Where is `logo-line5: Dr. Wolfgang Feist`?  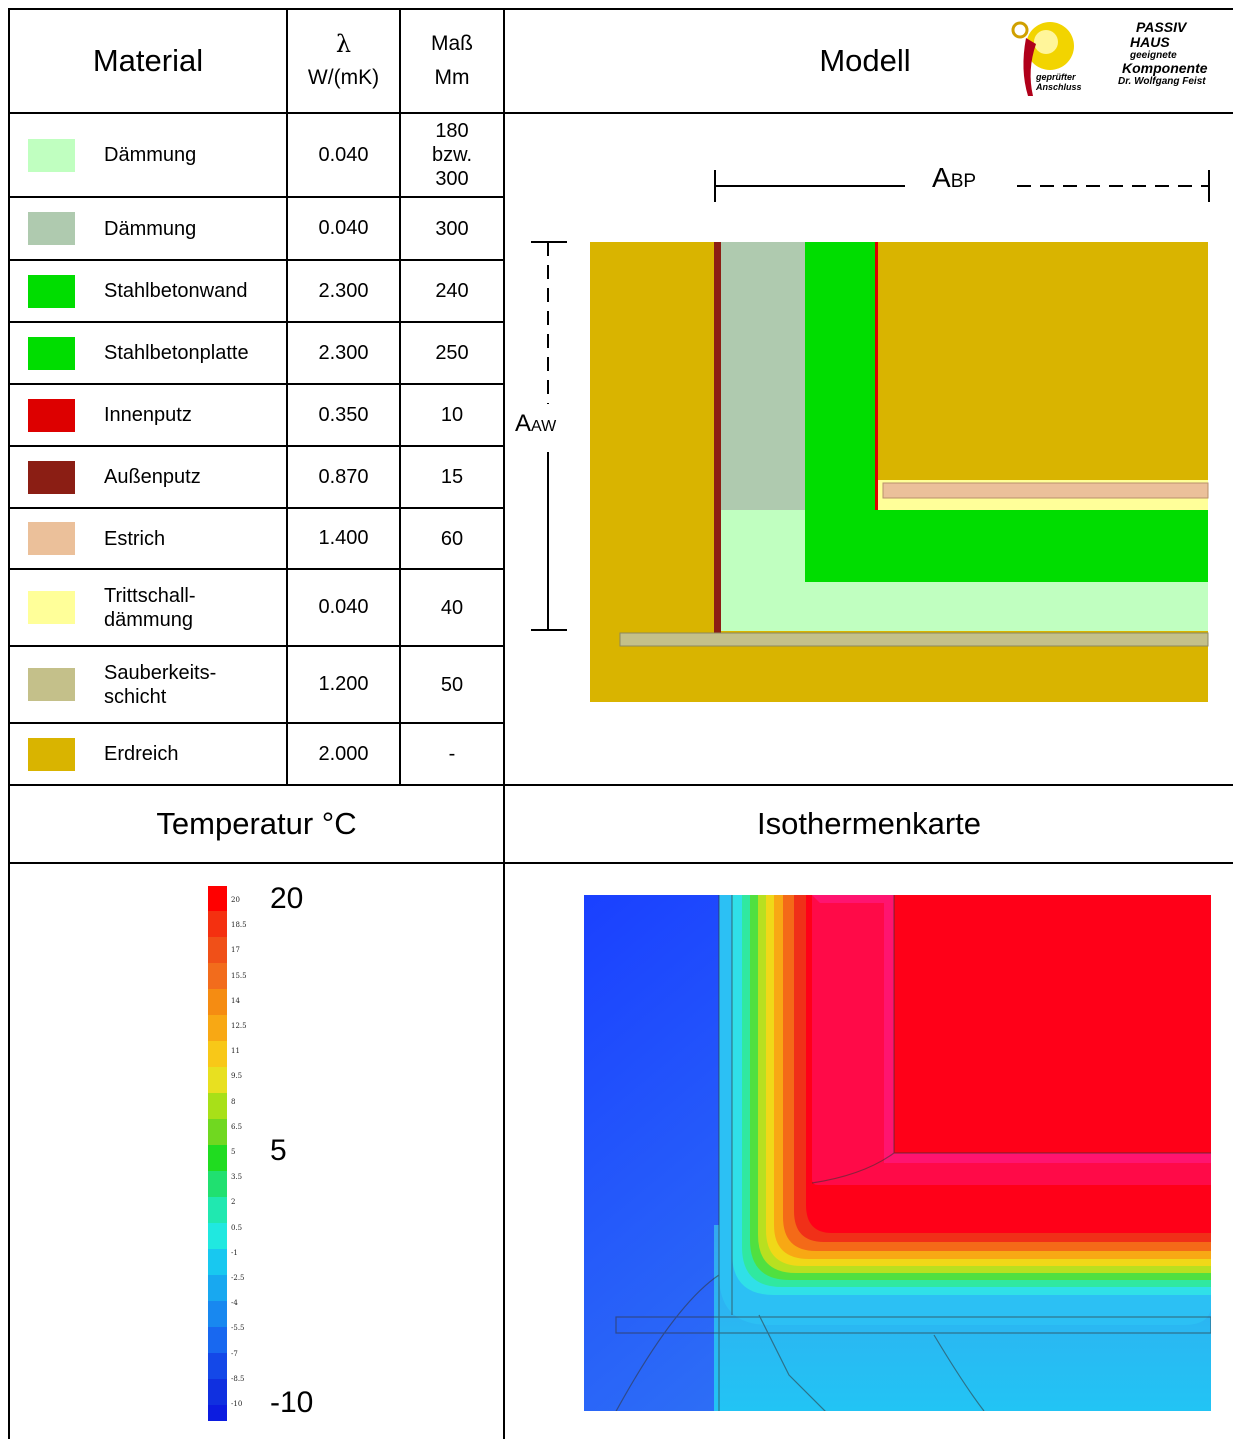
logo-line5: Dr. Wolfgang Feist is located at coordinates (1162, 81).